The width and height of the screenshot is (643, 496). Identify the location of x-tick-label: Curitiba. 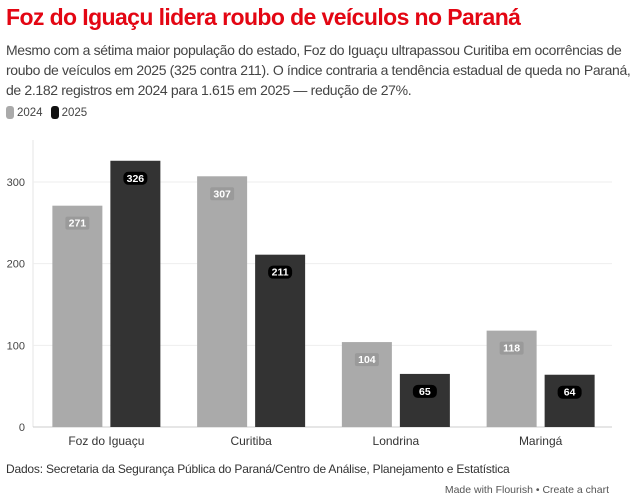
(251, 441).